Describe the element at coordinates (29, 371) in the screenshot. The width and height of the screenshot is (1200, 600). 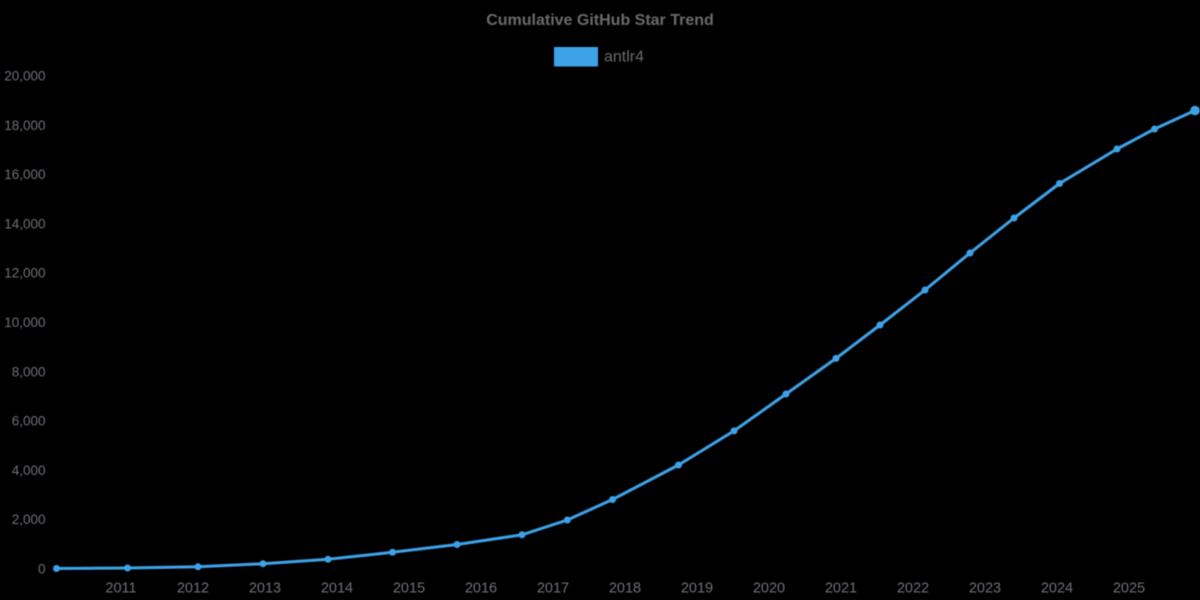
I see `svg-text: 8,000` at that location.